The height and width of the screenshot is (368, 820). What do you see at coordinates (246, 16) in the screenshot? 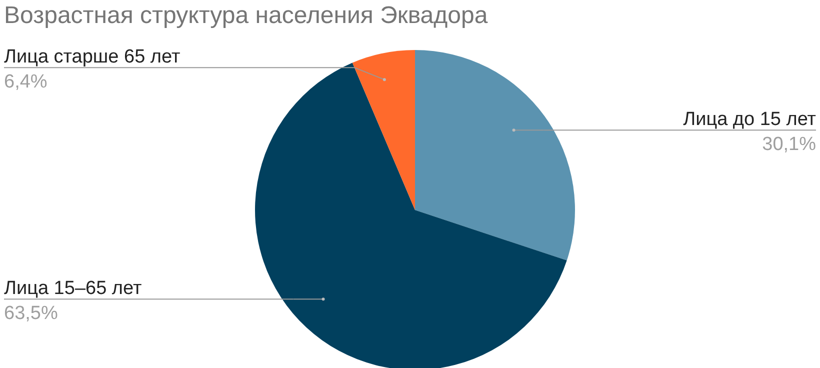
I see `chart-title: Возрастная структура населения Эквадора` at bounding box center [246, 16].